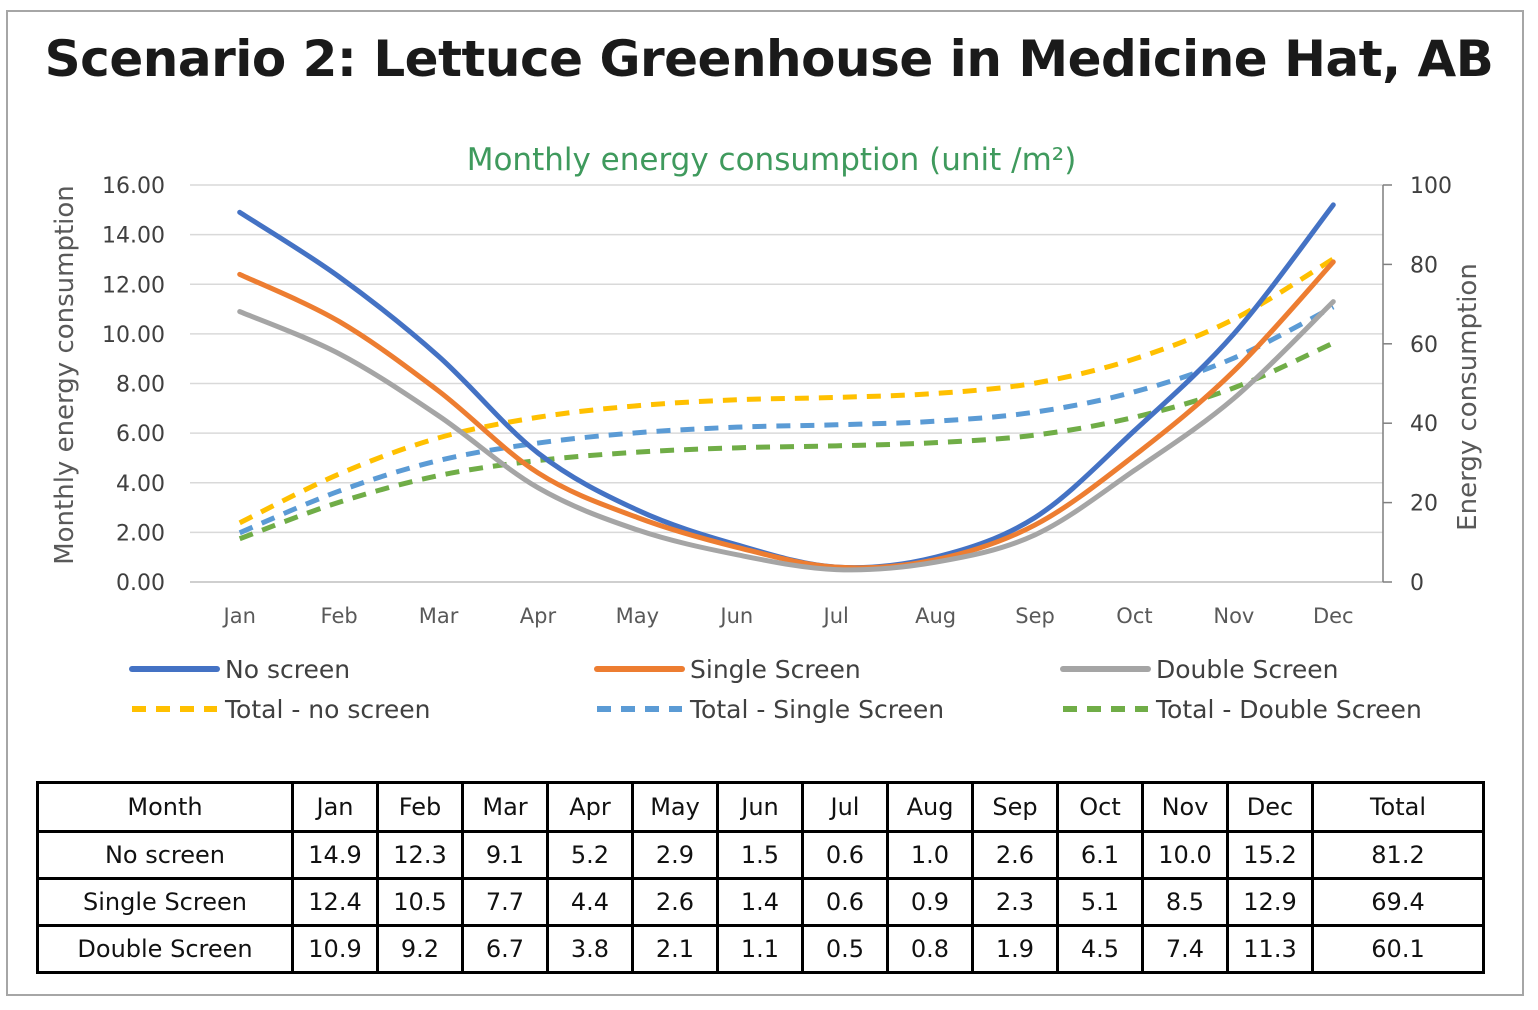  I want to click on legend-label: Total - Single Screen, so click(816, 709).